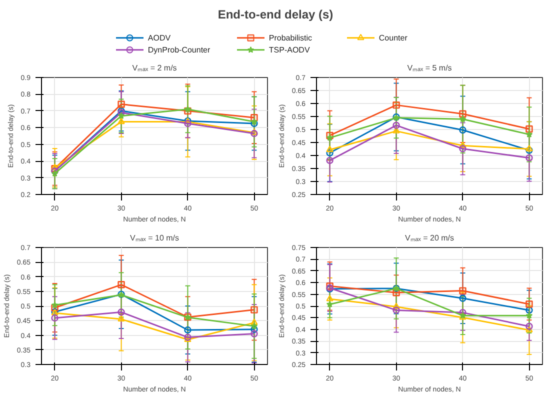 Image resolution: width=550 pixels, height=396 pixels. Describe the element at coordinates (289, 49) in the screenshot. I see `legend-label: TSP-AODV` at that location.